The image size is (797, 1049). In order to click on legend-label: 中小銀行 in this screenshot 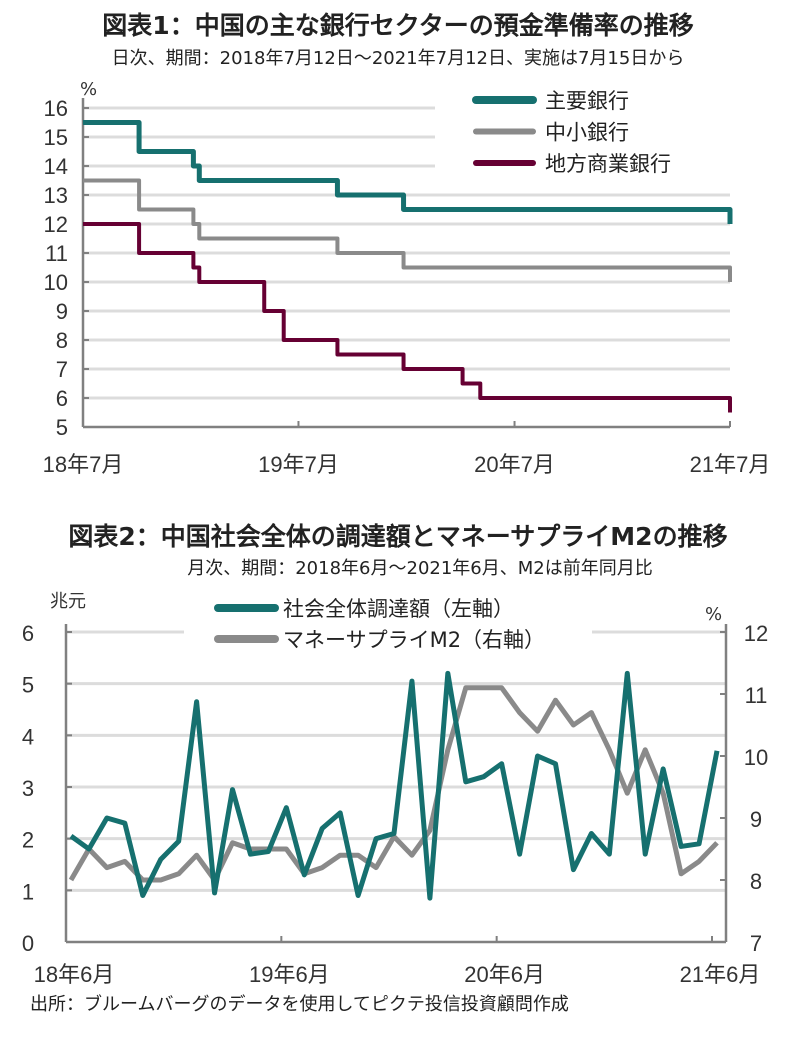, I will do `click(587, 133)`.